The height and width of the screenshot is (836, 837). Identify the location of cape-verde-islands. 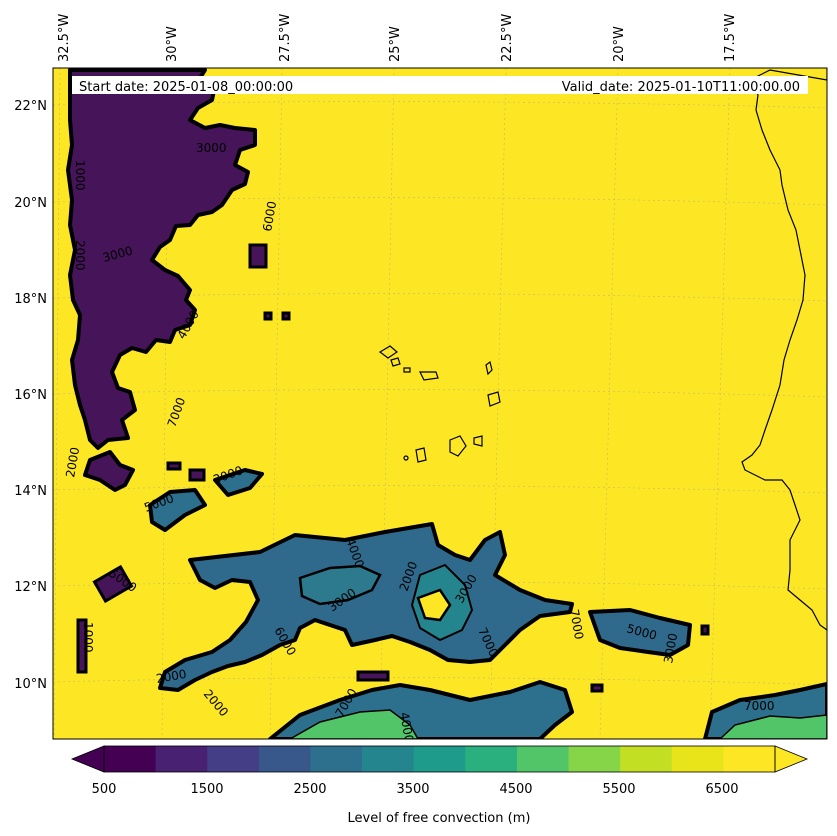
(439, 404).